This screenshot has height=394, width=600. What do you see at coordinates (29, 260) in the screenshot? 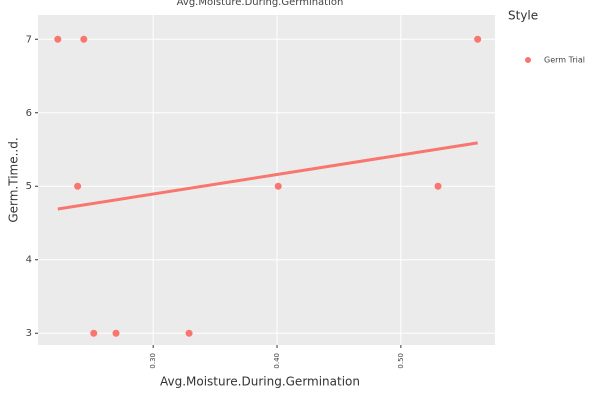
I see `y-tick-label: 4` at bounding box center [29, 260].